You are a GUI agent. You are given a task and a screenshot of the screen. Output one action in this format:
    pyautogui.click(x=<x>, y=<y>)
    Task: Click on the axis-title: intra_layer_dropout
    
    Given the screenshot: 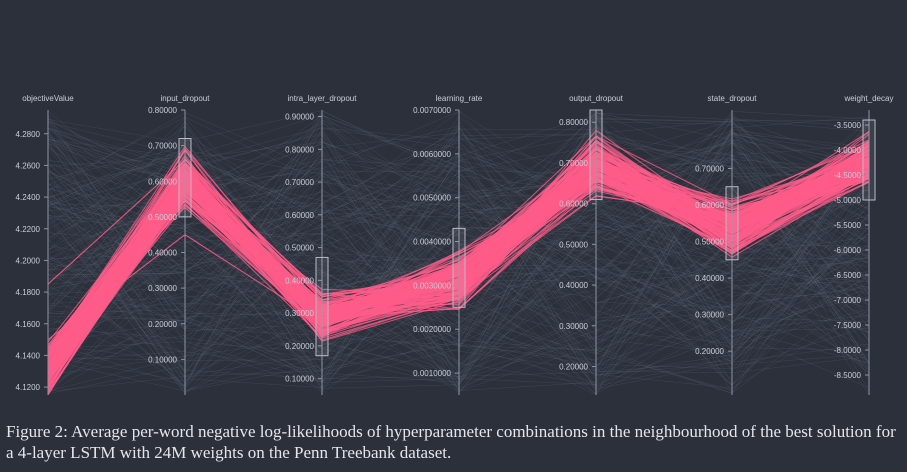 What is the action you would take?
    pyautogui.click(x=323, y=98)
    